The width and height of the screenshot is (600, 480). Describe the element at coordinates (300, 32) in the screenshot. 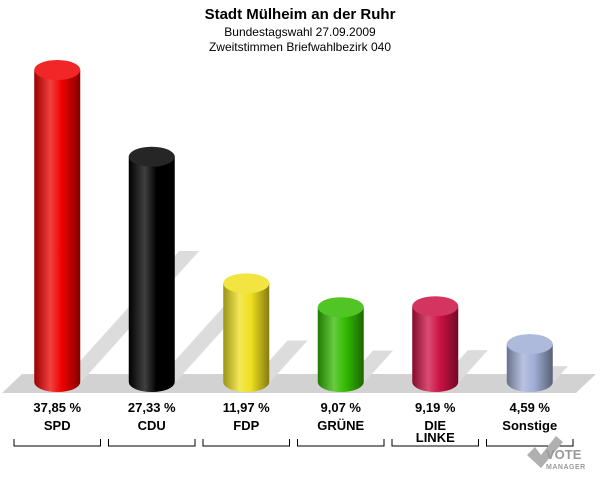

I see `chart-subtitle-election: Bundestagswahl 27.09.2009` at that location.